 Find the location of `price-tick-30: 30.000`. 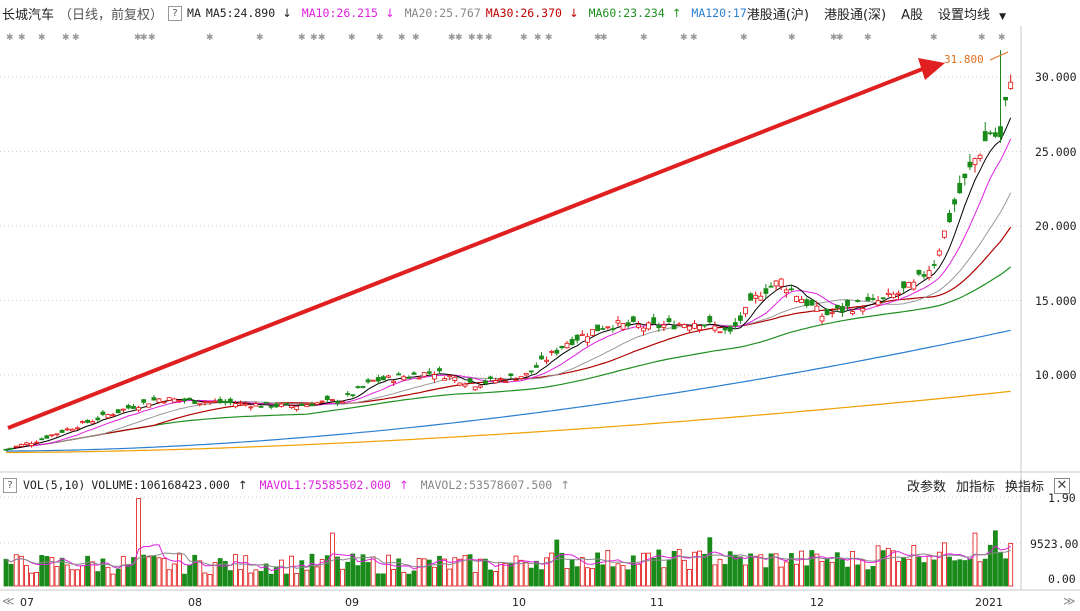

price-tick-30: 30.000 is located at coordinates (1056, 77).